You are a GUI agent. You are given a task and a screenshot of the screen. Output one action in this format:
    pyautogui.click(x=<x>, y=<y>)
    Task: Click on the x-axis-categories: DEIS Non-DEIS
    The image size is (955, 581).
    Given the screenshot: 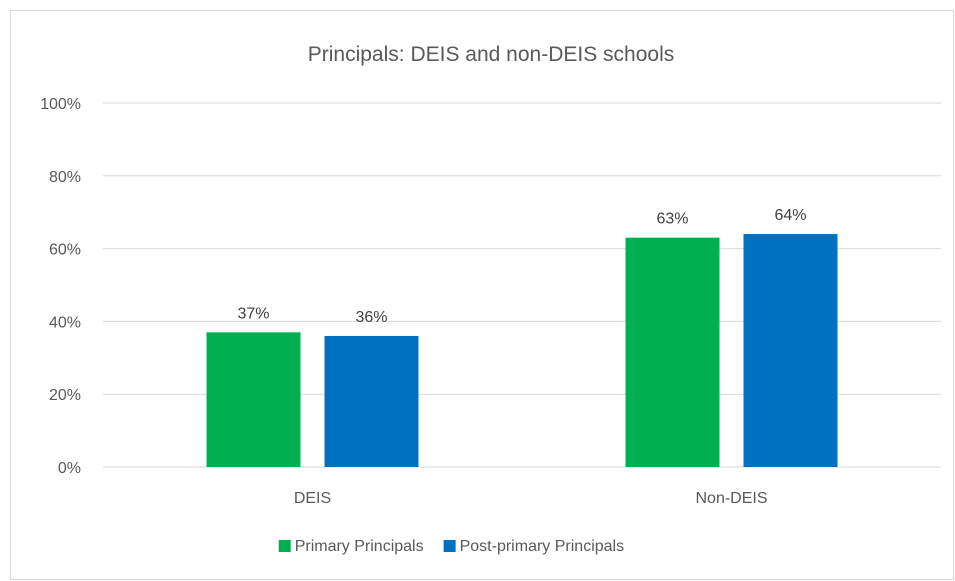 What is the action you would take?
    pyautogui.click(x=531, y=498)
    